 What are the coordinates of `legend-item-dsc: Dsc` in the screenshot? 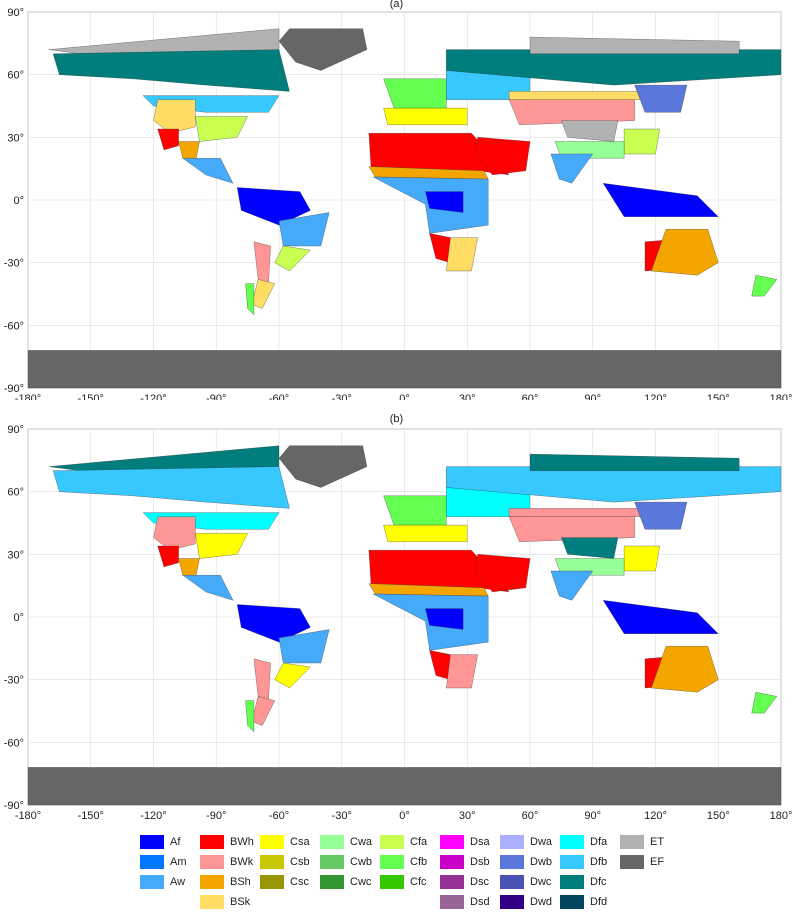 It's located at (464, 882).